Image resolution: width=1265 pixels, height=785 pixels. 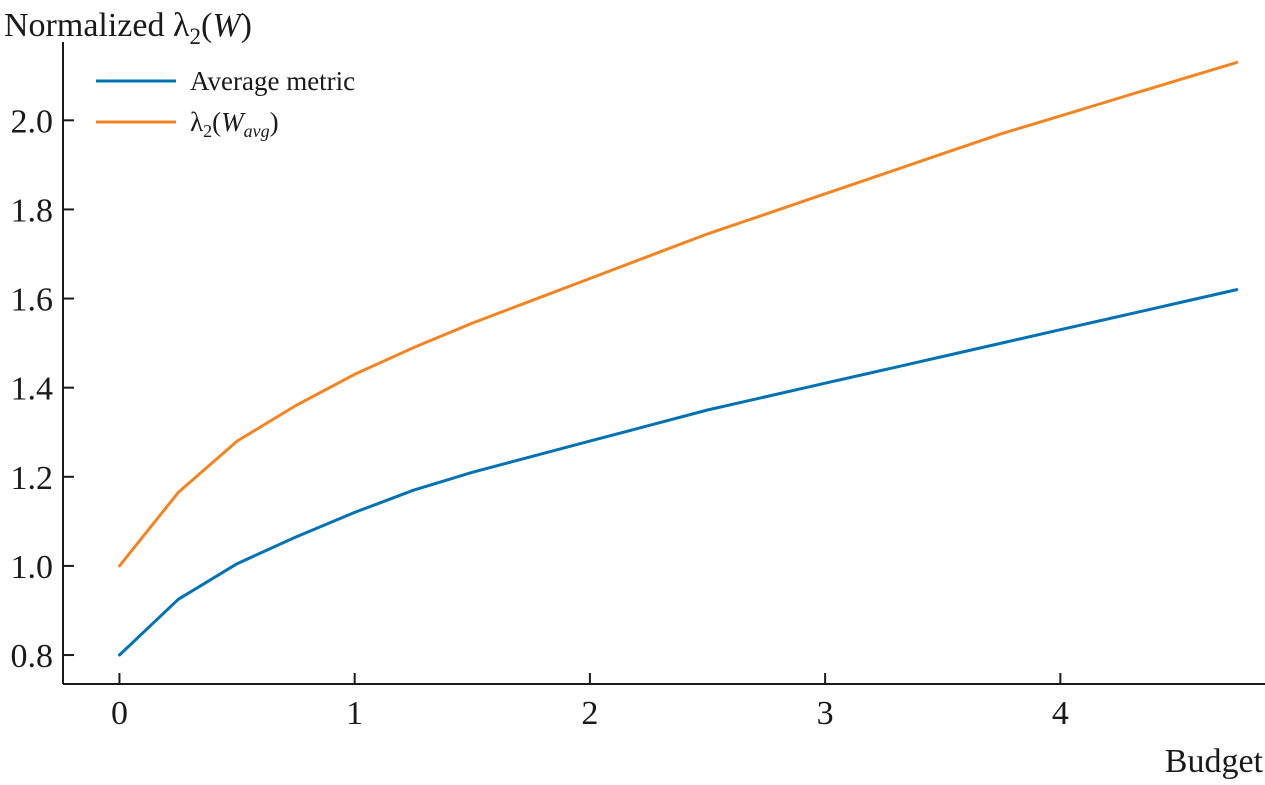 I want to click on y-tick-label: 1.0, so click(x=32, y=567).